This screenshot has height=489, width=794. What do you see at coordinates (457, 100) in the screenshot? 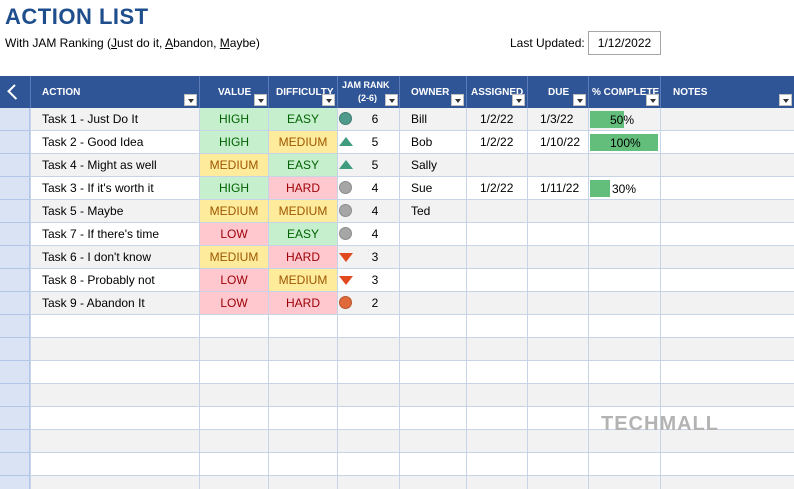
I see `filter-button-owner` at bounding box center [457, 100].